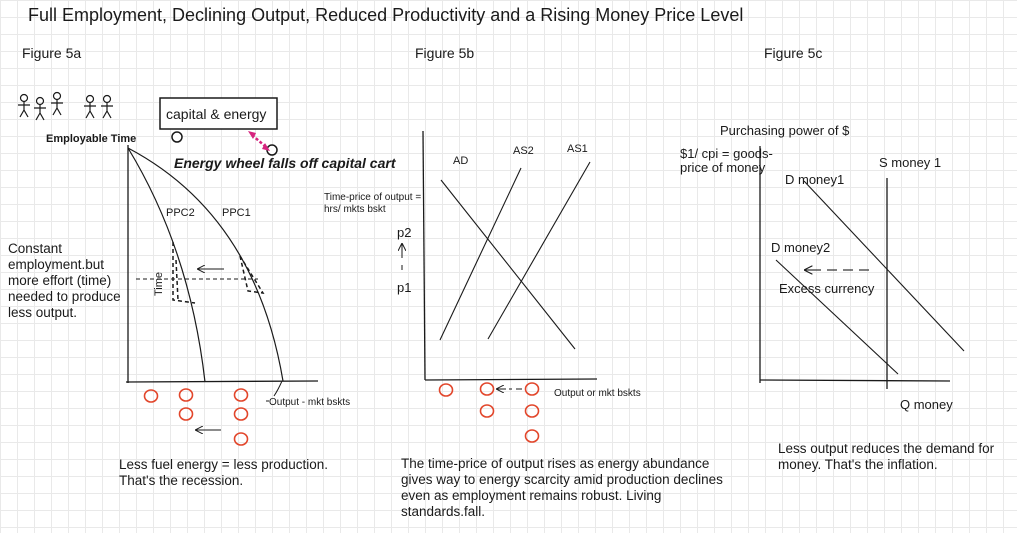 The image size is (1017, 533). I want to click on ad-curve, so click(508, 264).